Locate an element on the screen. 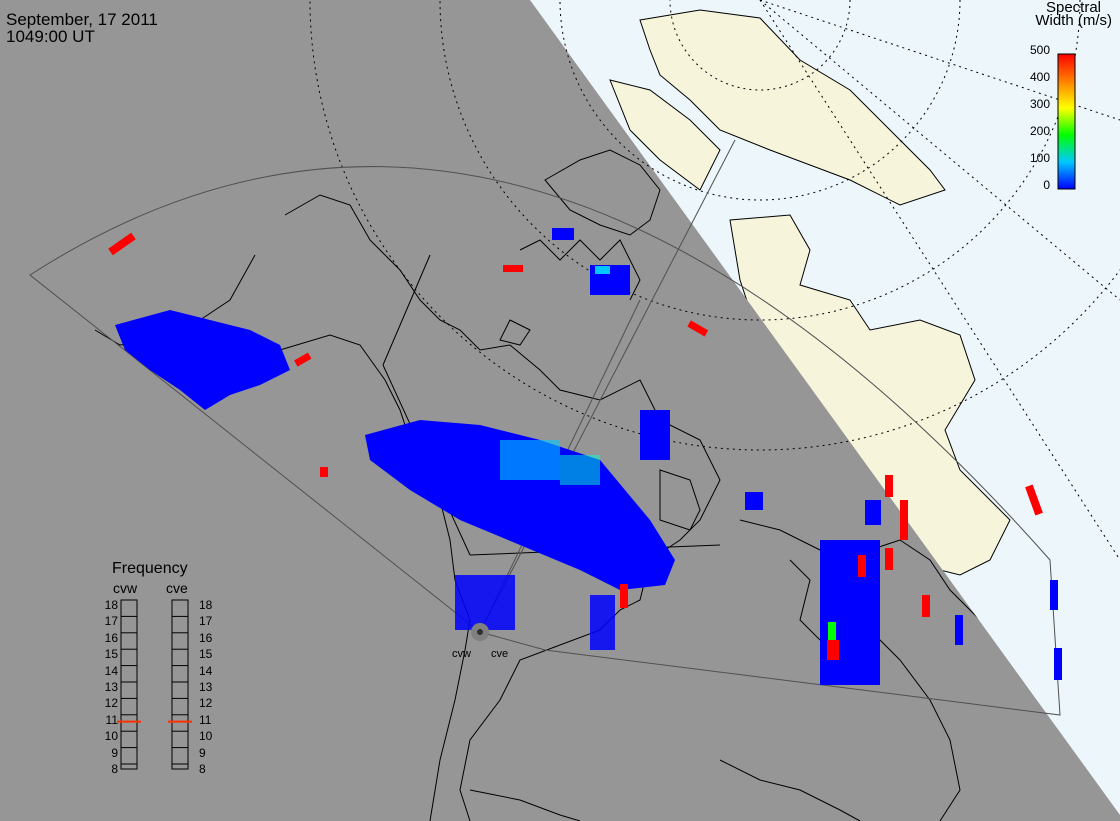 The image size is (1120, 821). radar-site-label-cve: cve is located at coordinates (500, 654).